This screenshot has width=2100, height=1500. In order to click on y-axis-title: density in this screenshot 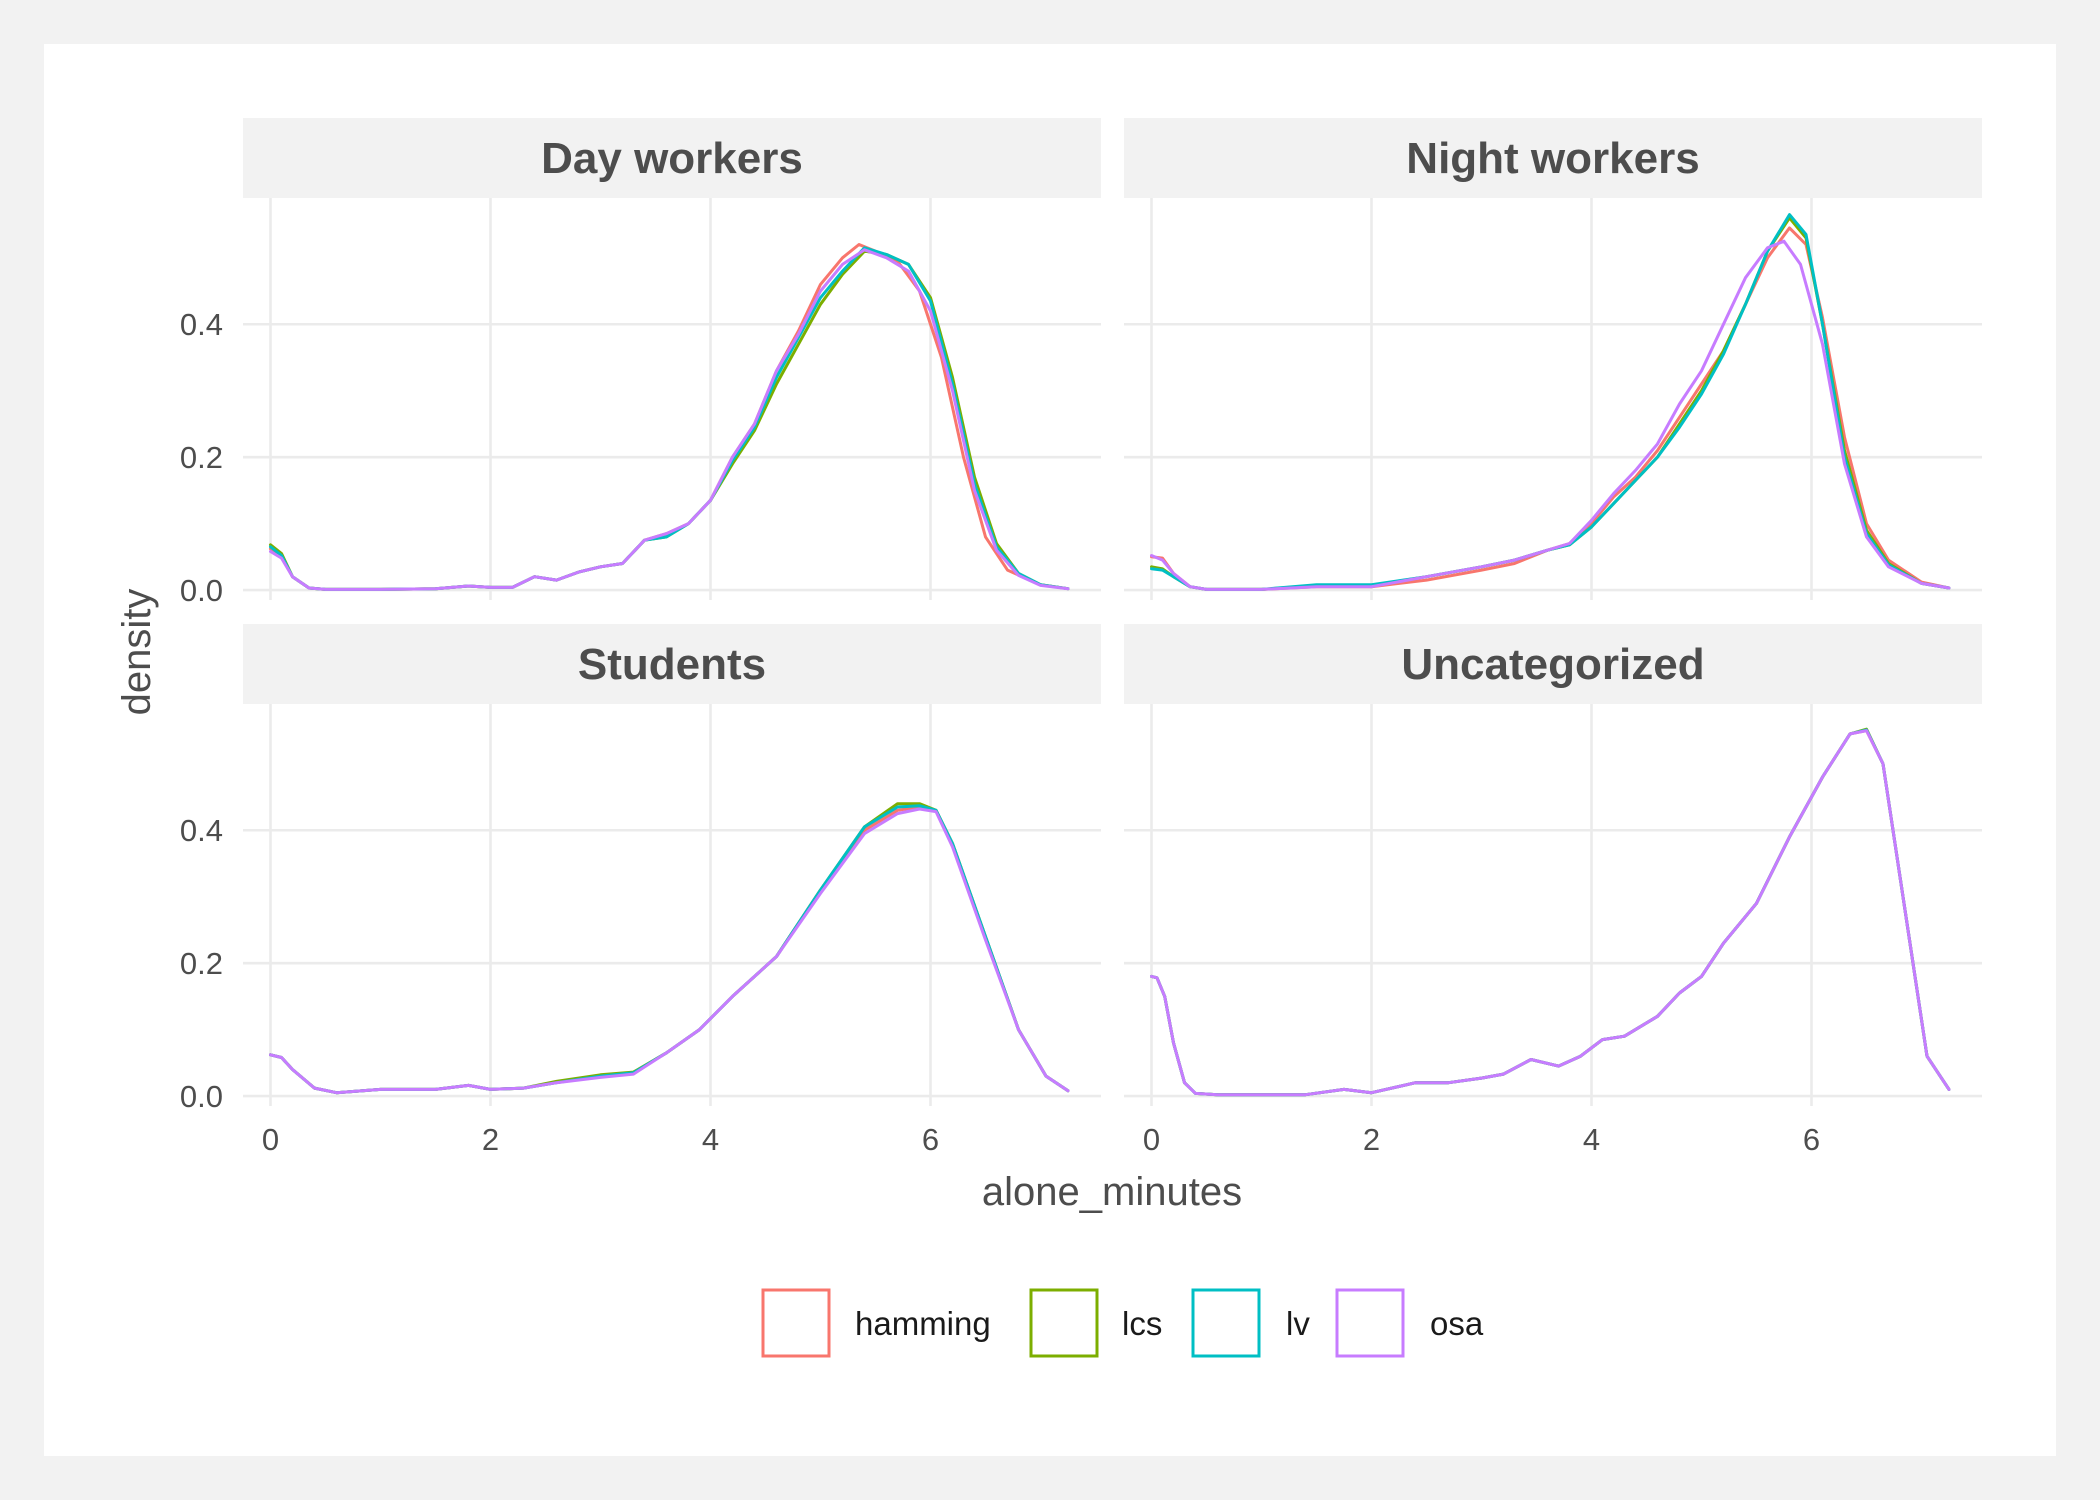, I will do `click(137, 652)`.